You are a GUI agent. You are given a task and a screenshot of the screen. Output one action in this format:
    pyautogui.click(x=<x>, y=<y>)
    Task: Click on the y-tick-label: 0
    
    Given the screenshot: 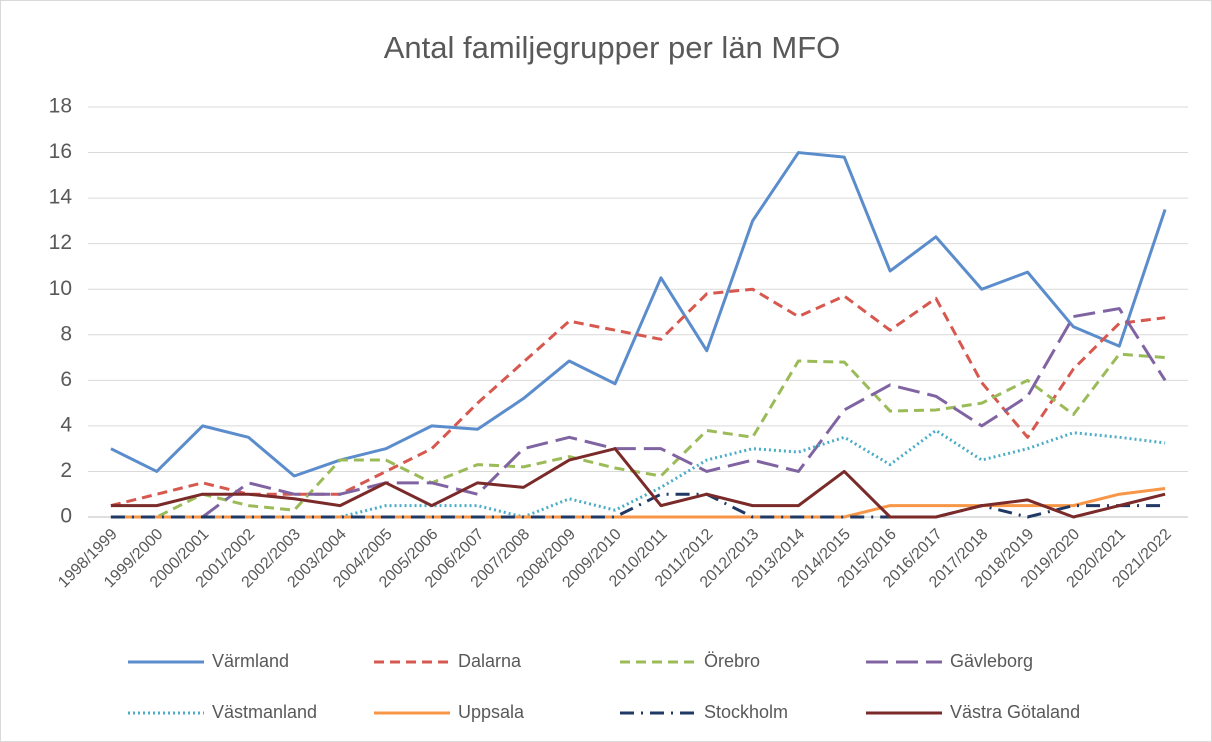 What is the action you would take?
    pyautogui.click(x=66, y=516)
    